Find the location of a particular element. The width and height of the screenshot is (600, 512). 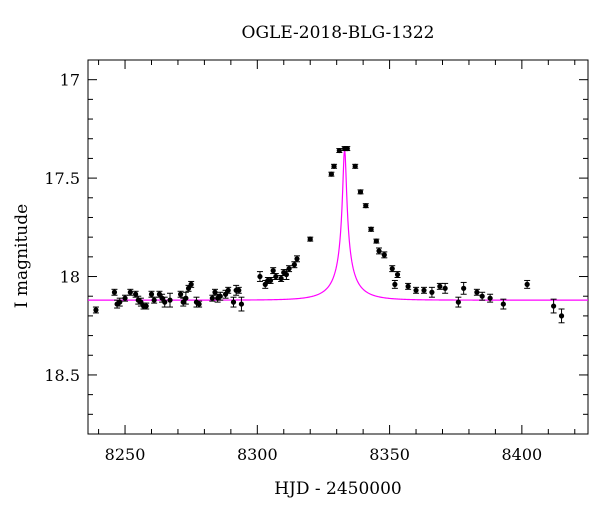

y-tick-label: 17.5 is located at coordinates (62, 178).